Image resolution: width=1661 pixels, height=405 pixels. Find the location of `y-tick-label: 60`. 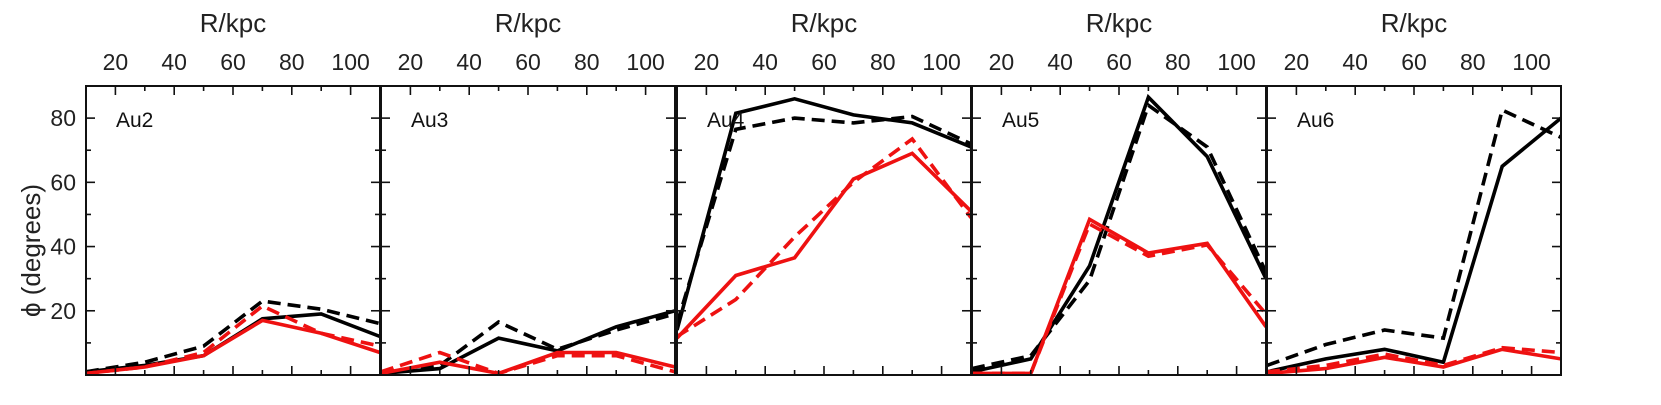

y-tick-label: 60 is located at coordinates (63, 182).